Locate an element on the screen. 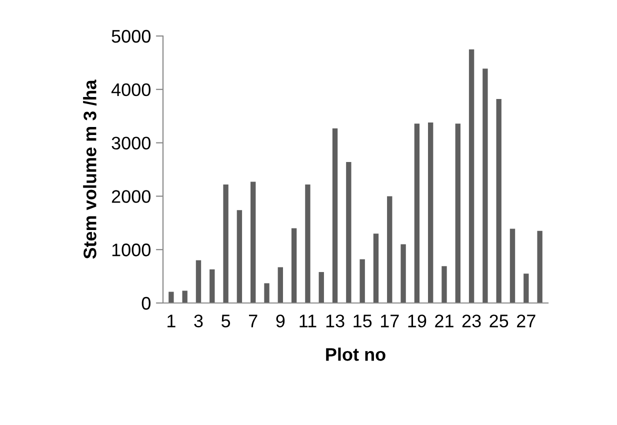  x-tick-label: 25 is located at coordinates (499, 321).